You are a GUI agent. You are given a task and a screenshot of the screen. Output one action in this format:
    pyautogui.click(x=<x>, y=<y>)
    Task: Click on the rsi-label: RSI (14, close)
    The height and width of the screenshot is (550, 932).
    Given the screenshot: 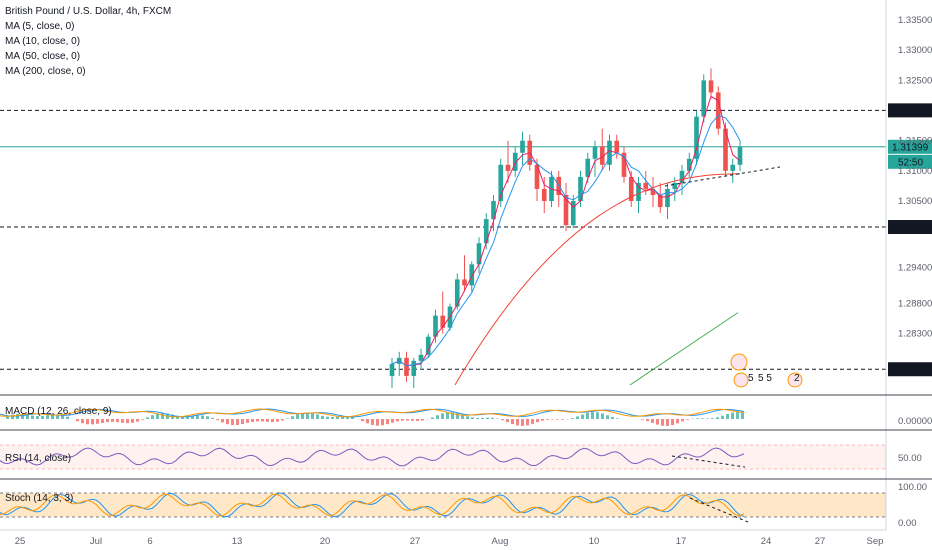 What is the action you would take?
    pyautogui.click(x=38, y=458)
    